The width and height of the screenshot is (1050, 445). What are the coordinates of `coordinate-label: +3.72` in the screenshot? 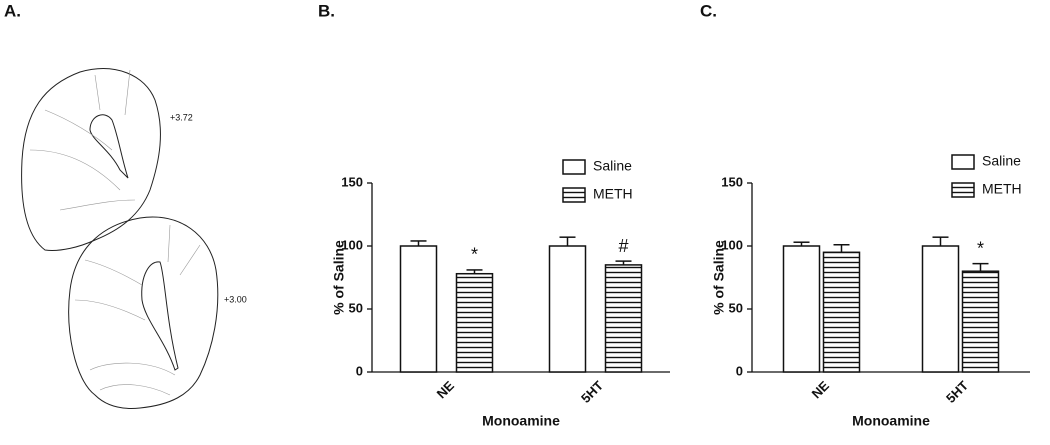 It's located at (181, 117).